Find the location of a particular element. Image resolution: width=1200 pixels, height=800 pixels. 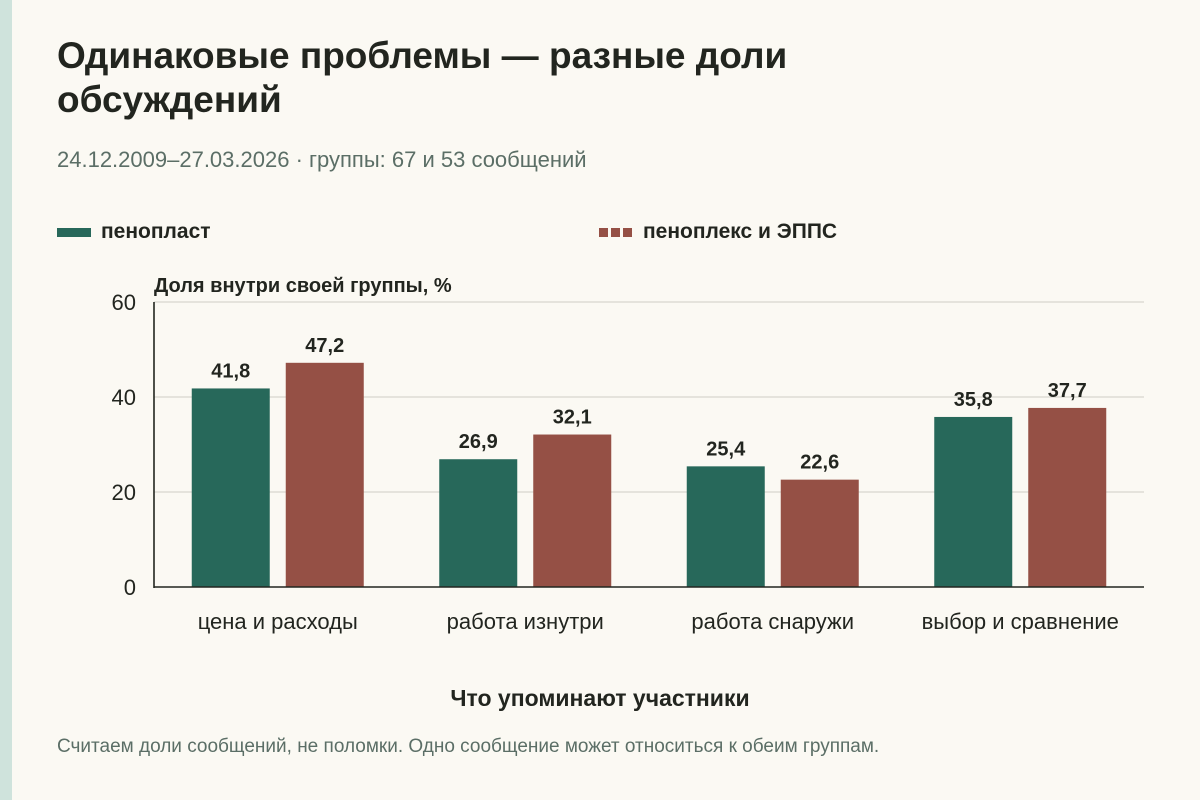

legend-item-penopleks: пеноплекс и ЭППС is located at coordinates (718, 232).